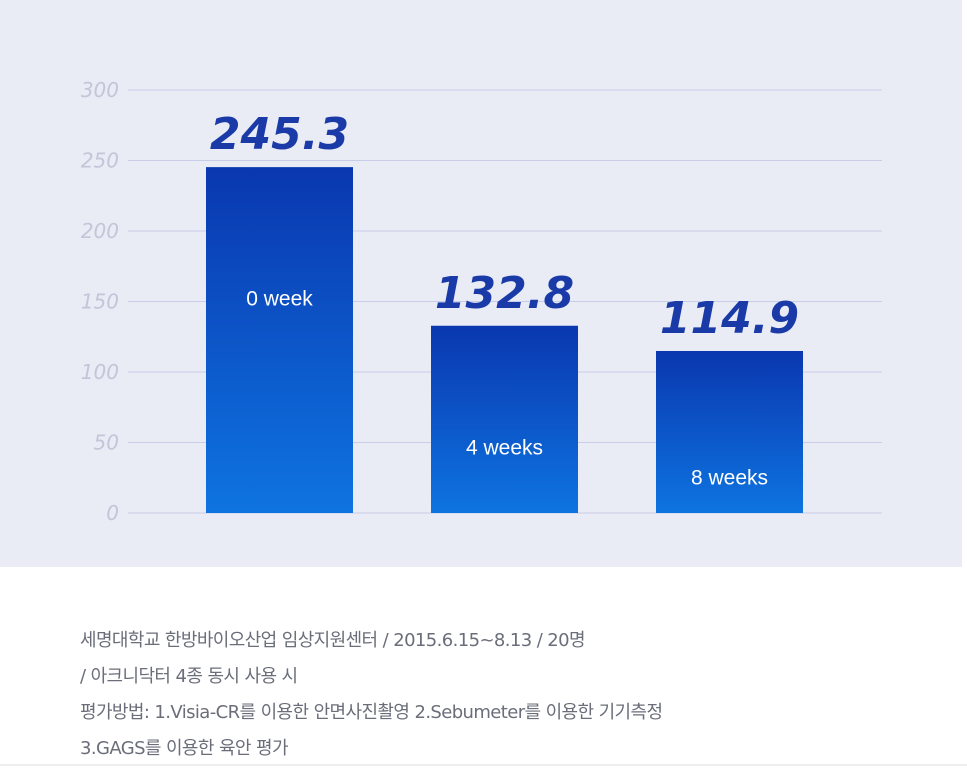  What do you see at coordinates (504, 293) in the screenshot?
I see `data-label: 132.8` at bounding box center [504, 293].